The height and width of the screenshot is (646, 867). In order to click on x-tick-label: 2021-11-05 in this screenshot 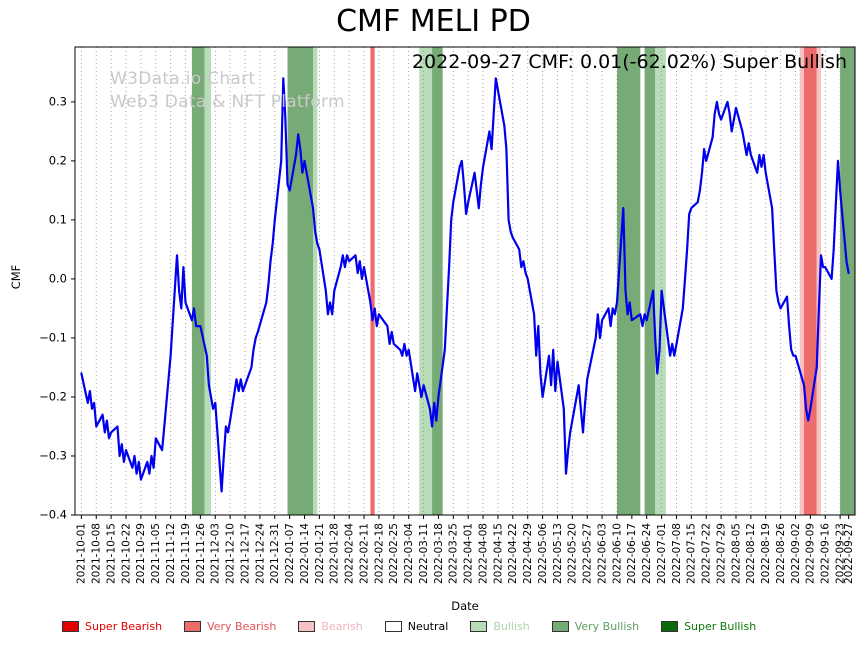, I will do `click(156, 553)`.